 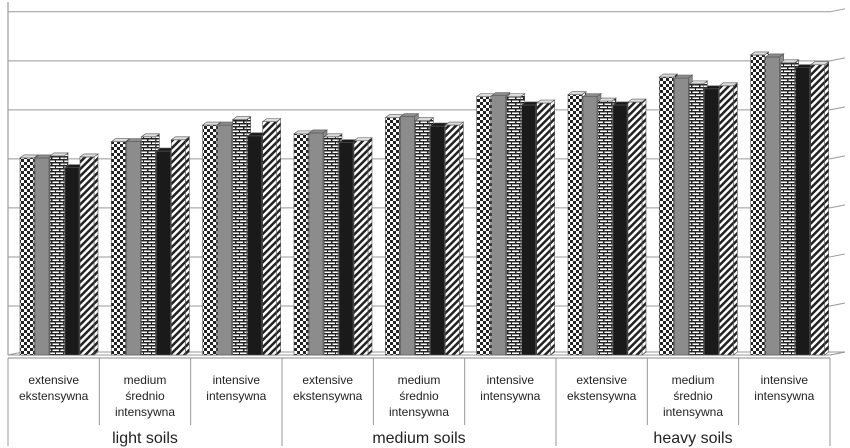 What do you see at coordinates (419, 438) in the screenshot?
I see `group-label: medium soils` at bounding box center [419, 438].